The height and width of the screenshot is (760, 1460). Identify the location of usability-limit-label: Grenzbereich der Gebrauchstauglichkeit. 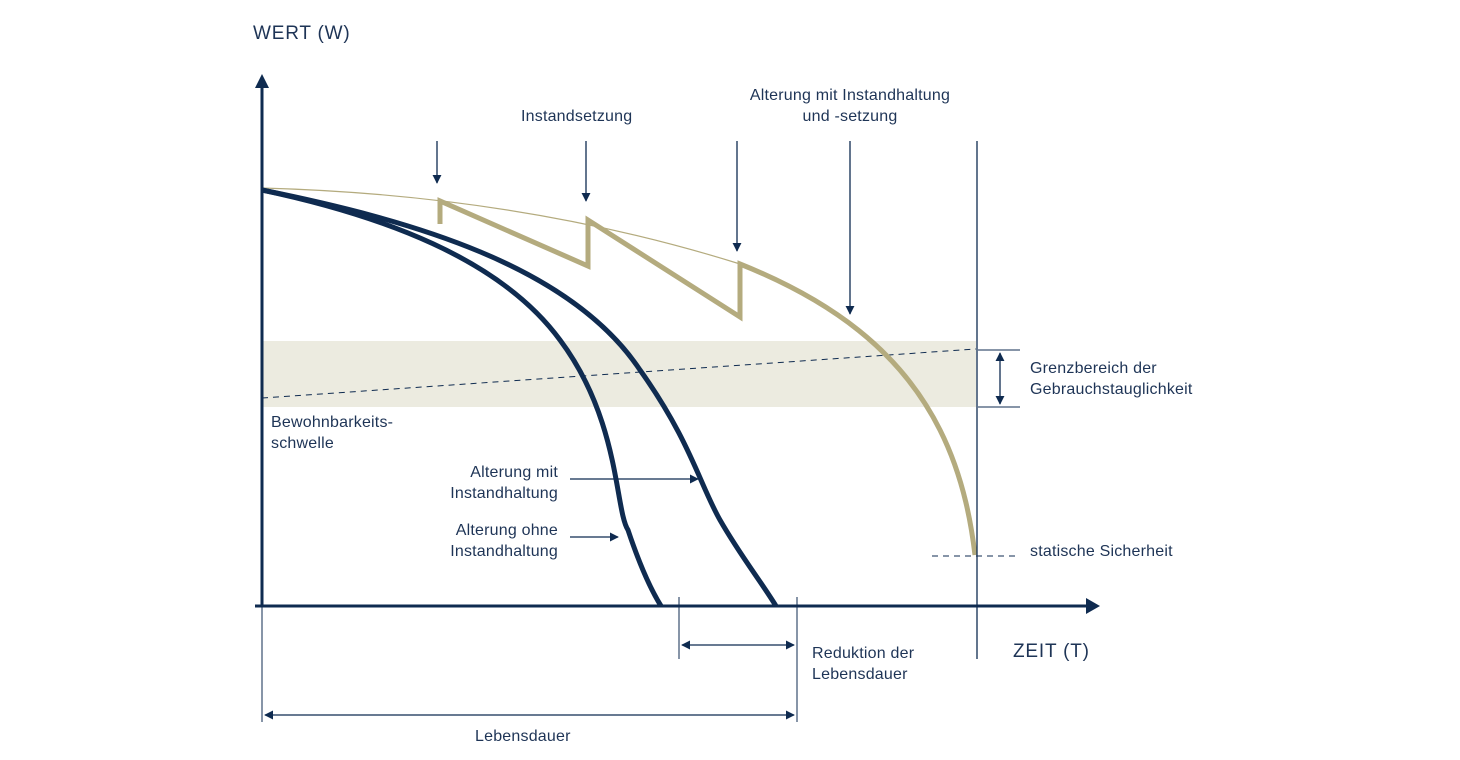
(1111, 379).